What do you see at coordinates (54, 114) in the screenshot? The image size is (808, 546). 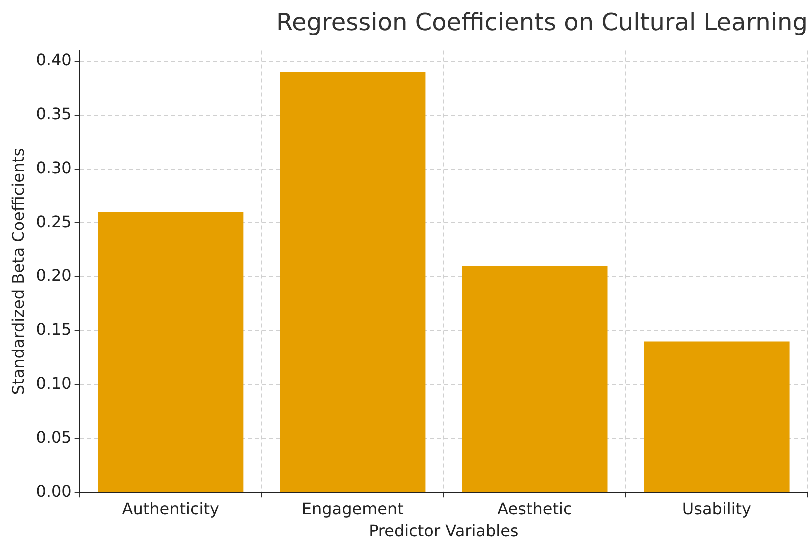 I see `y-tick-label: 0.35` at bounding box center [54, 114].